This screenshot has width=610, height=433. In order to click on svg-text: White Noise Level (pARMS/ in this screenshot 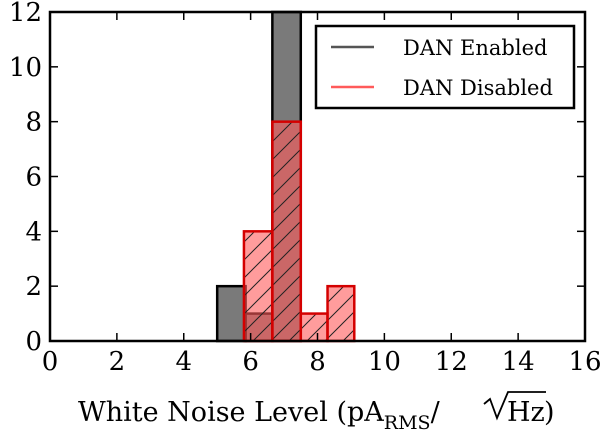, I will do `click(259, 415)`.